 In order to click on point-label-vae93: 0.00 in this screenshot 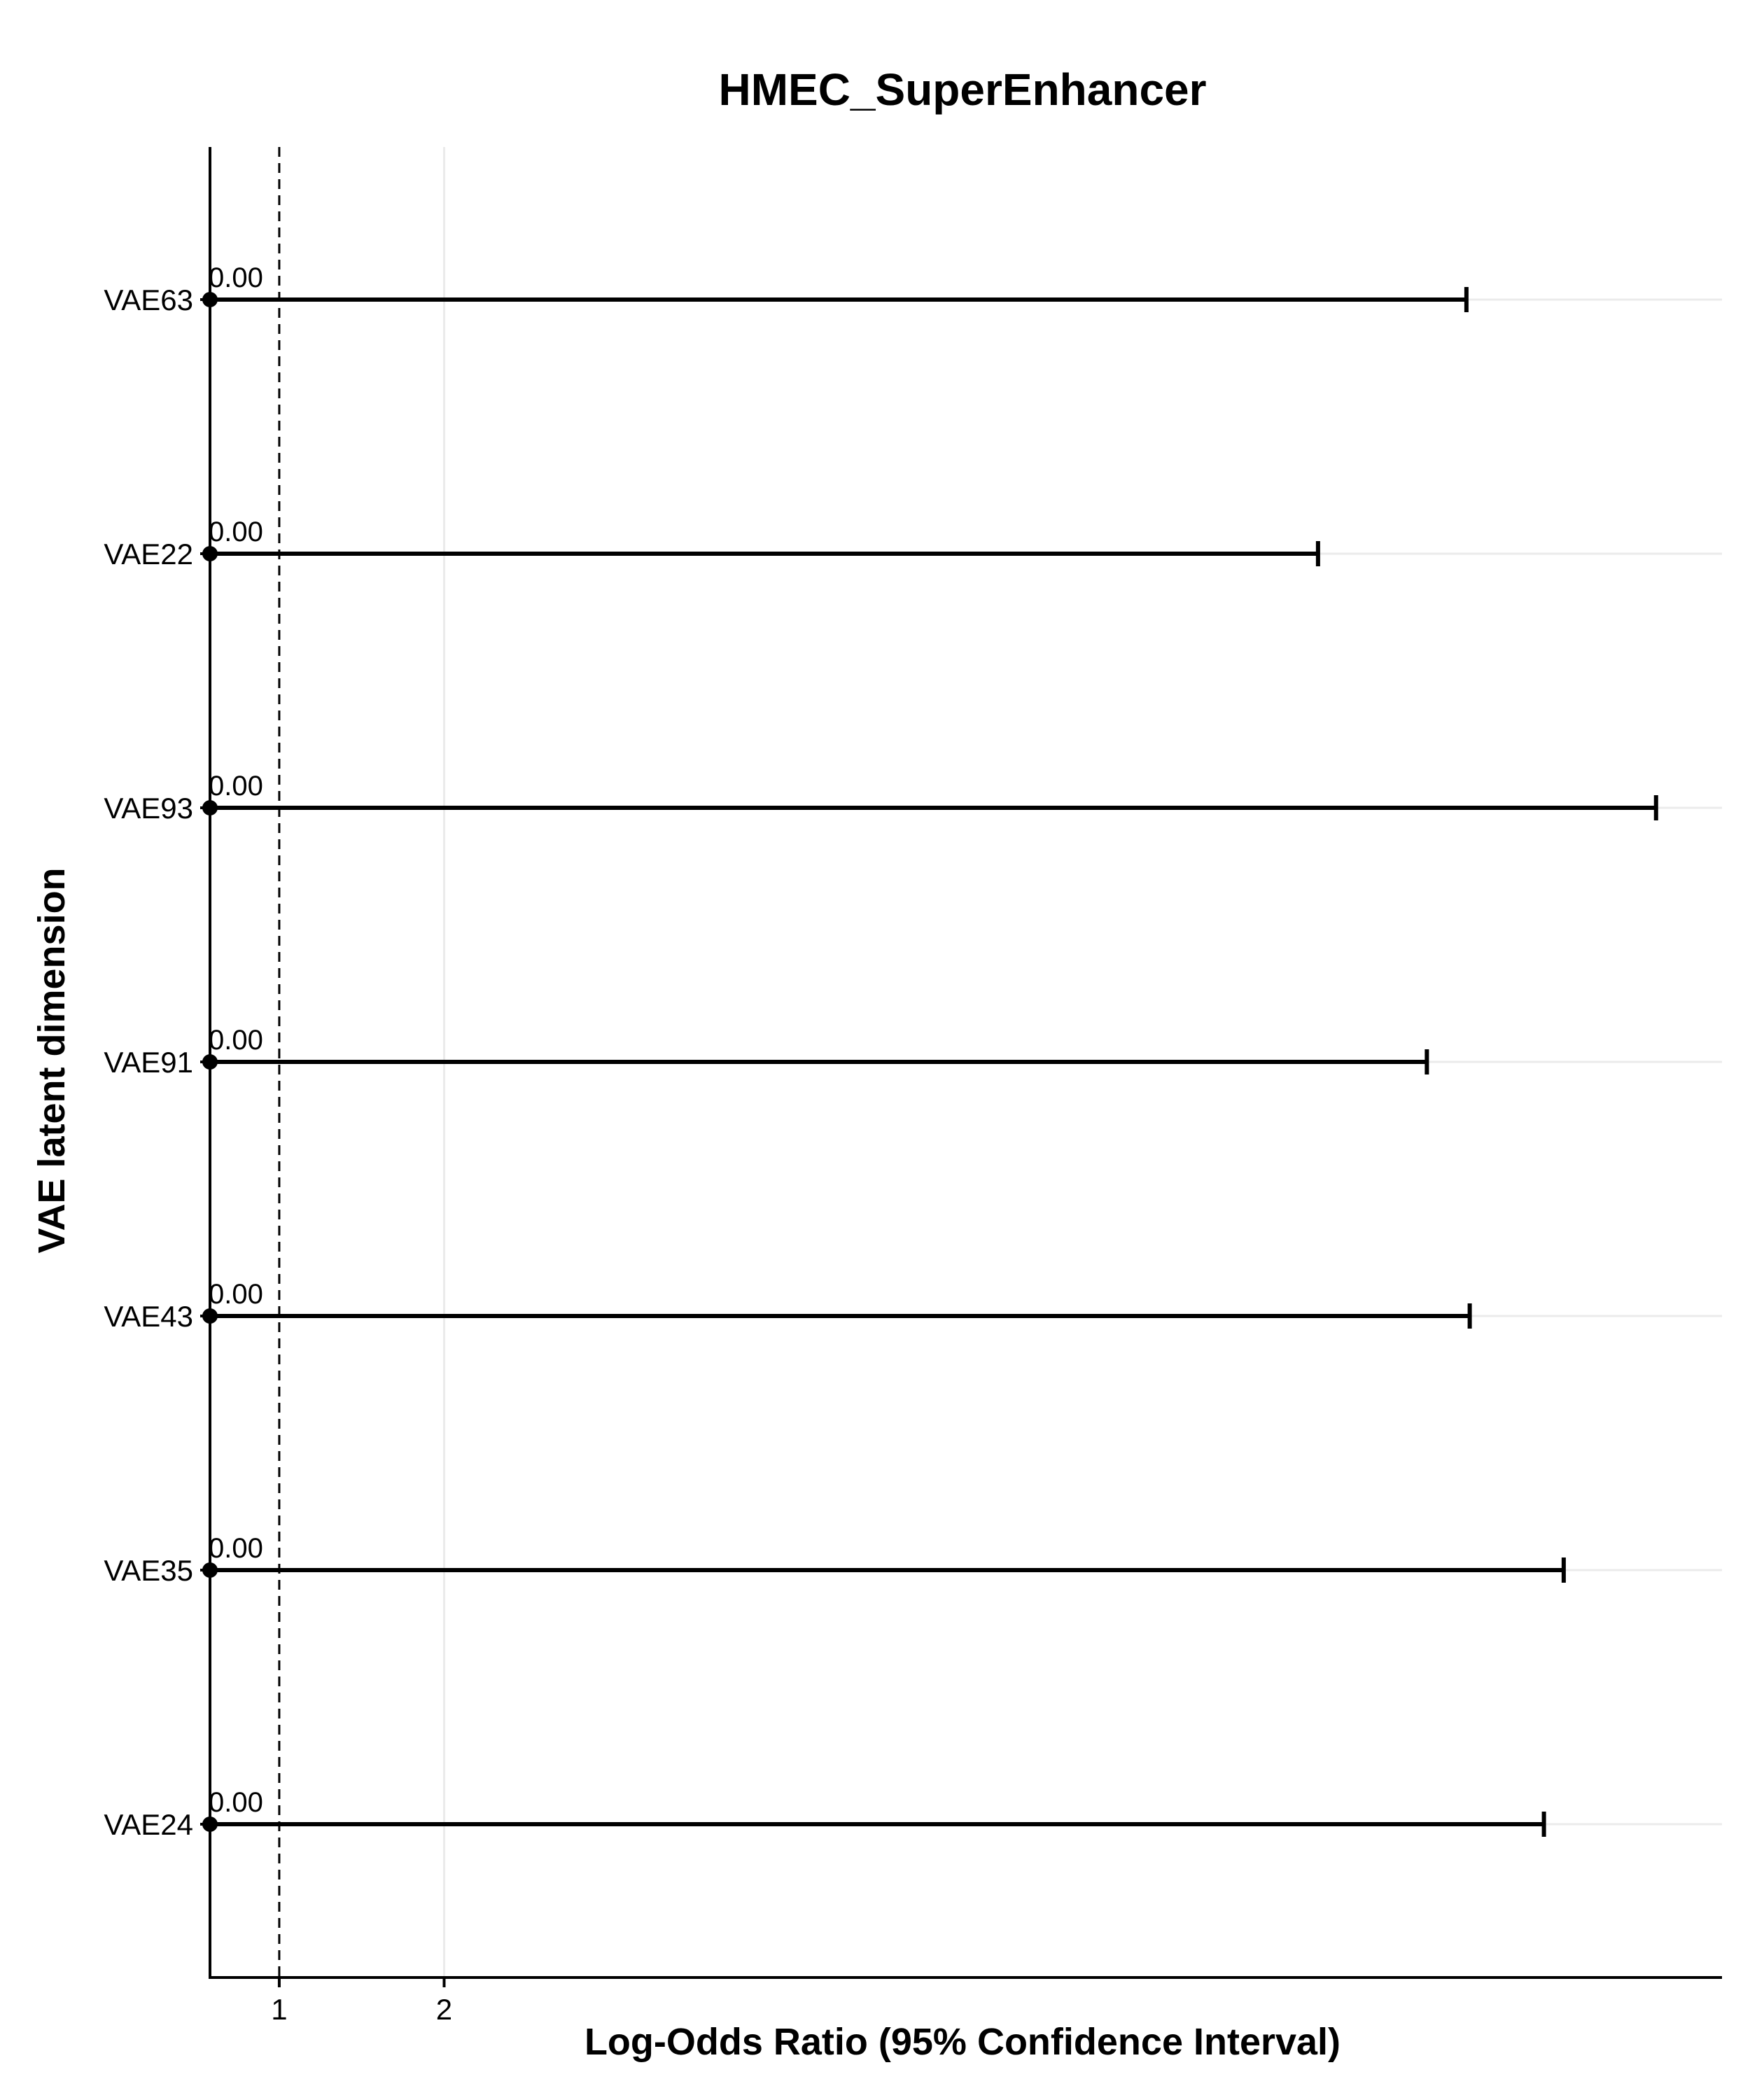, I will do `click(236, 786)`.